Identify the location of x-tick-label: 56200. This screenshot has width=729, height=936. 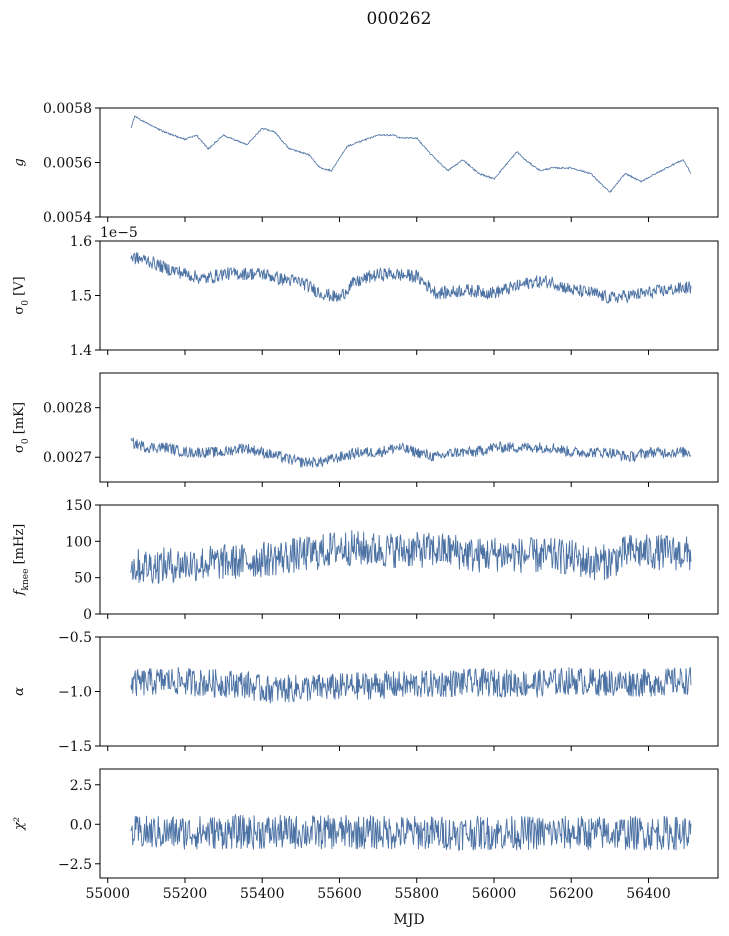
(571, 894).